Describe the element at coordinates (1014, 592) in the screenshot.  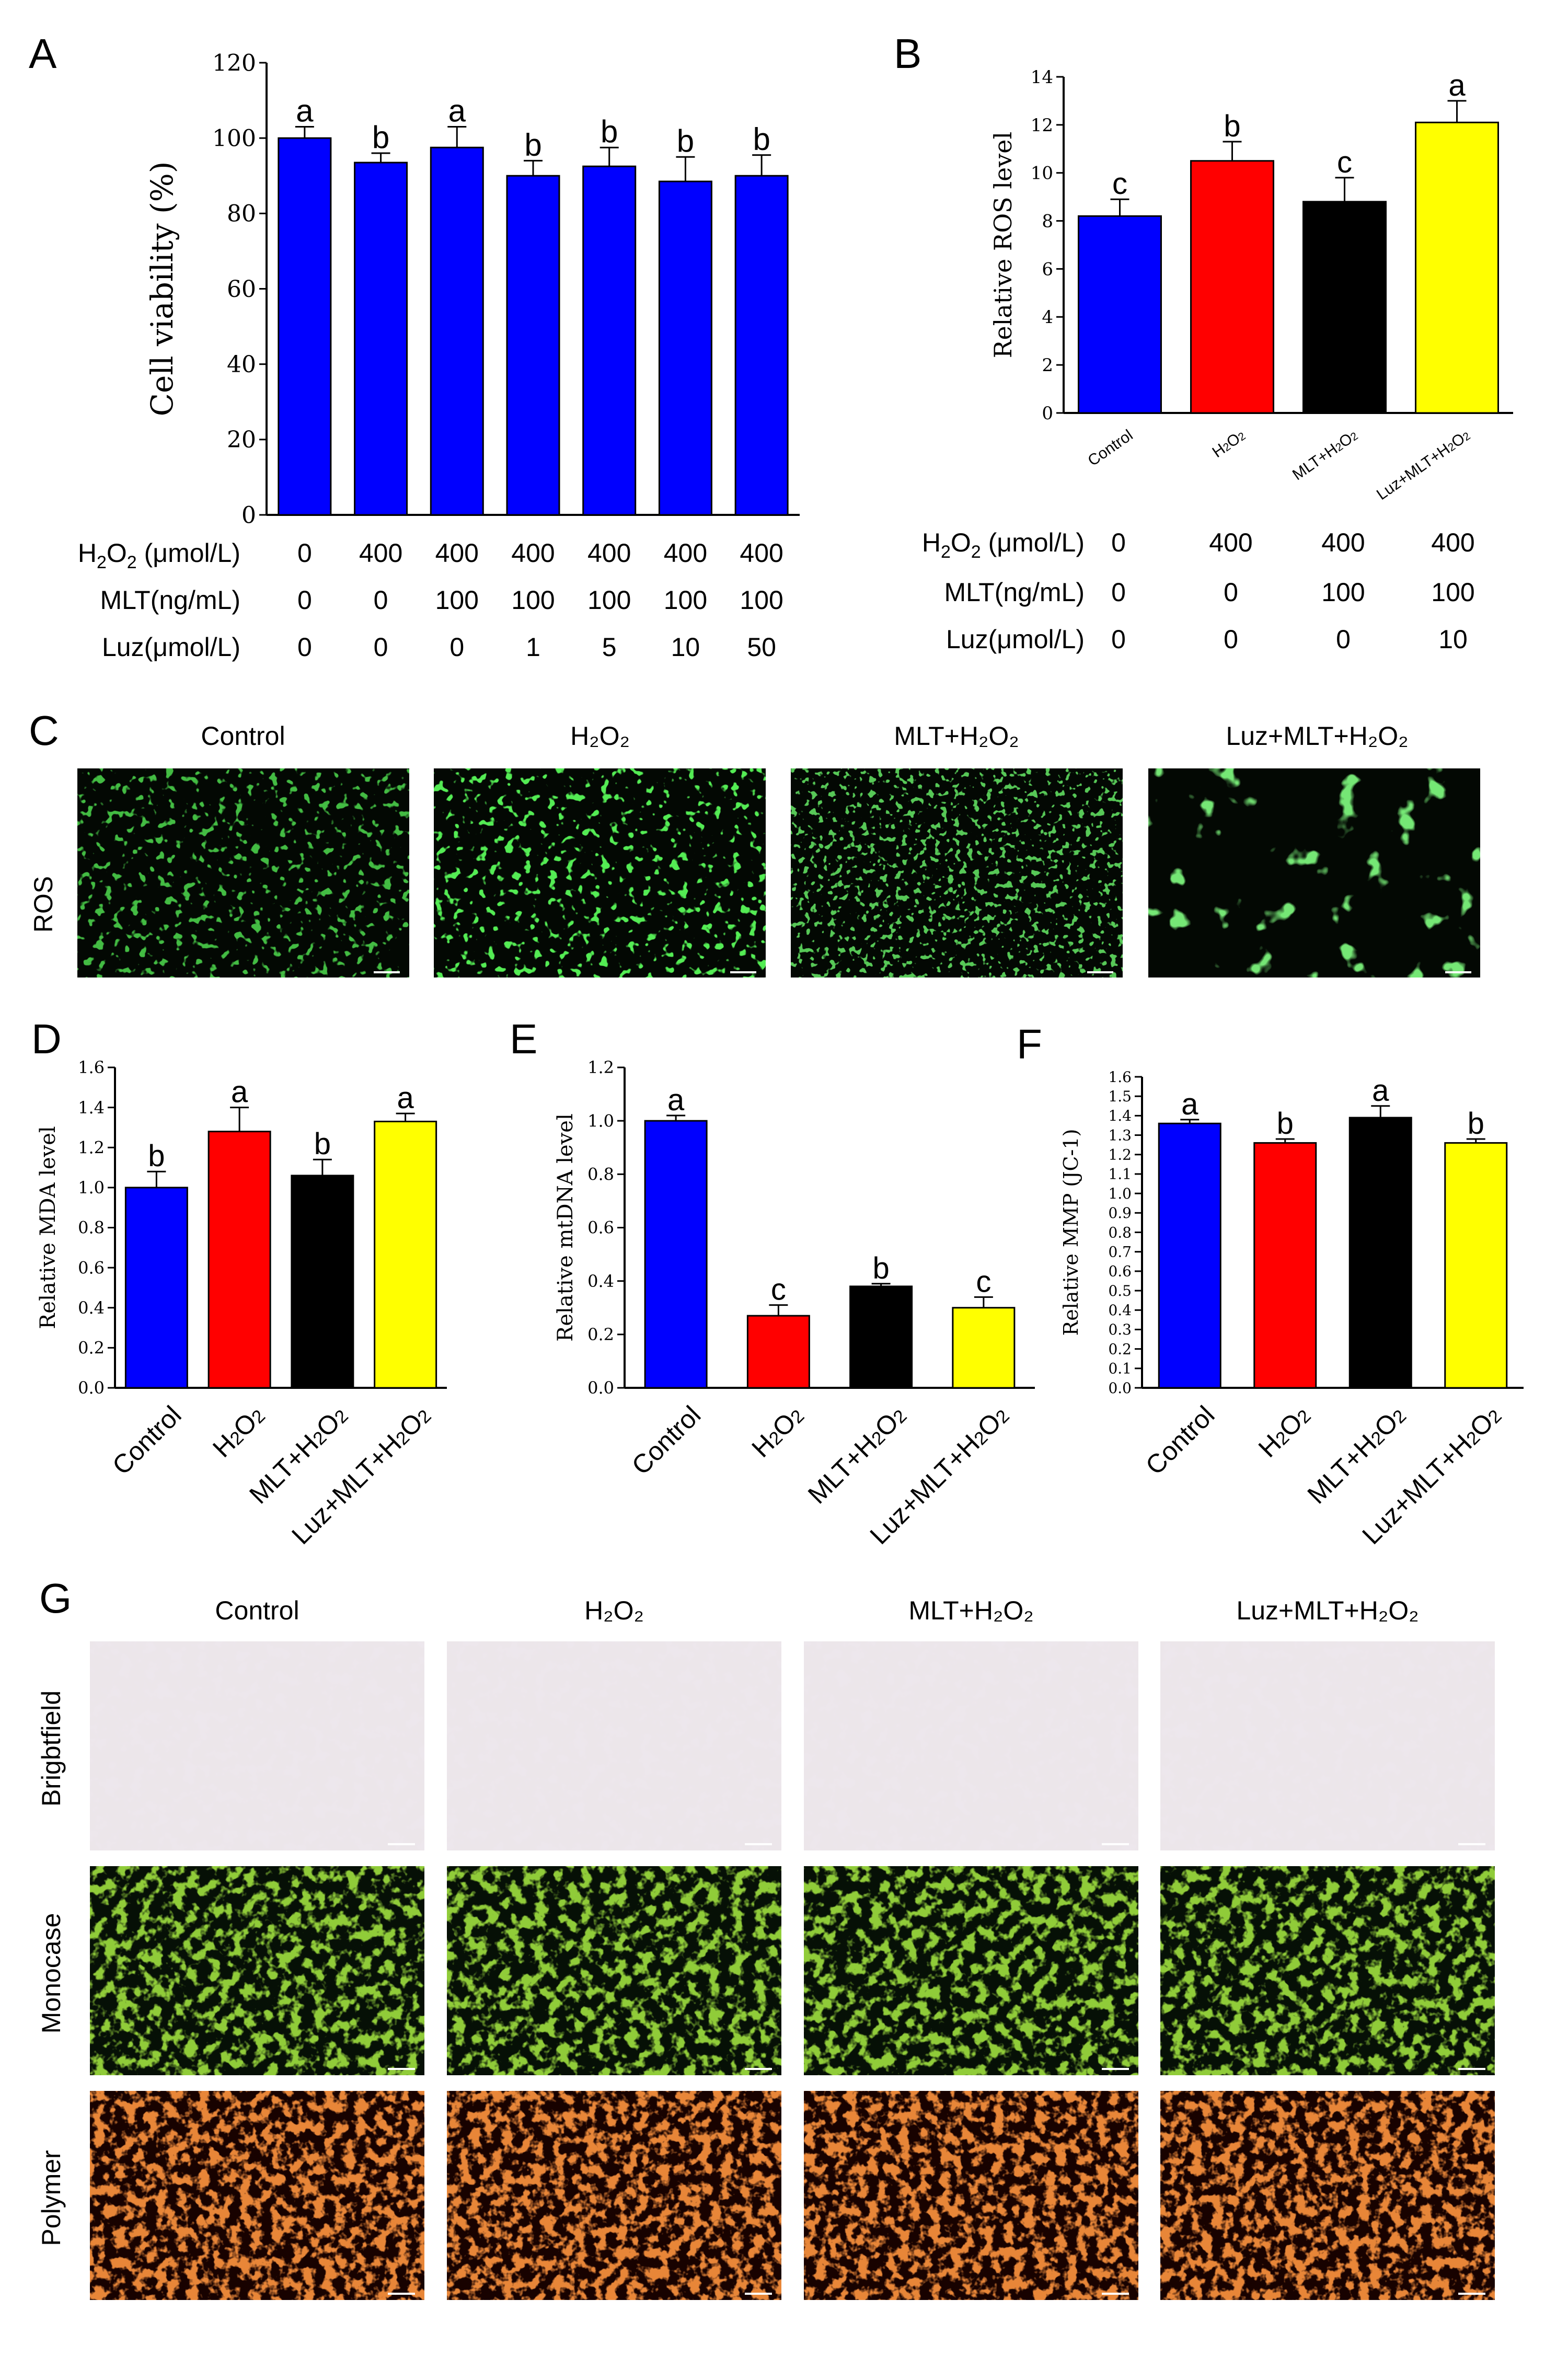
I see `treatment-label-mlt-b: MLT(ng/mL)` at that location.